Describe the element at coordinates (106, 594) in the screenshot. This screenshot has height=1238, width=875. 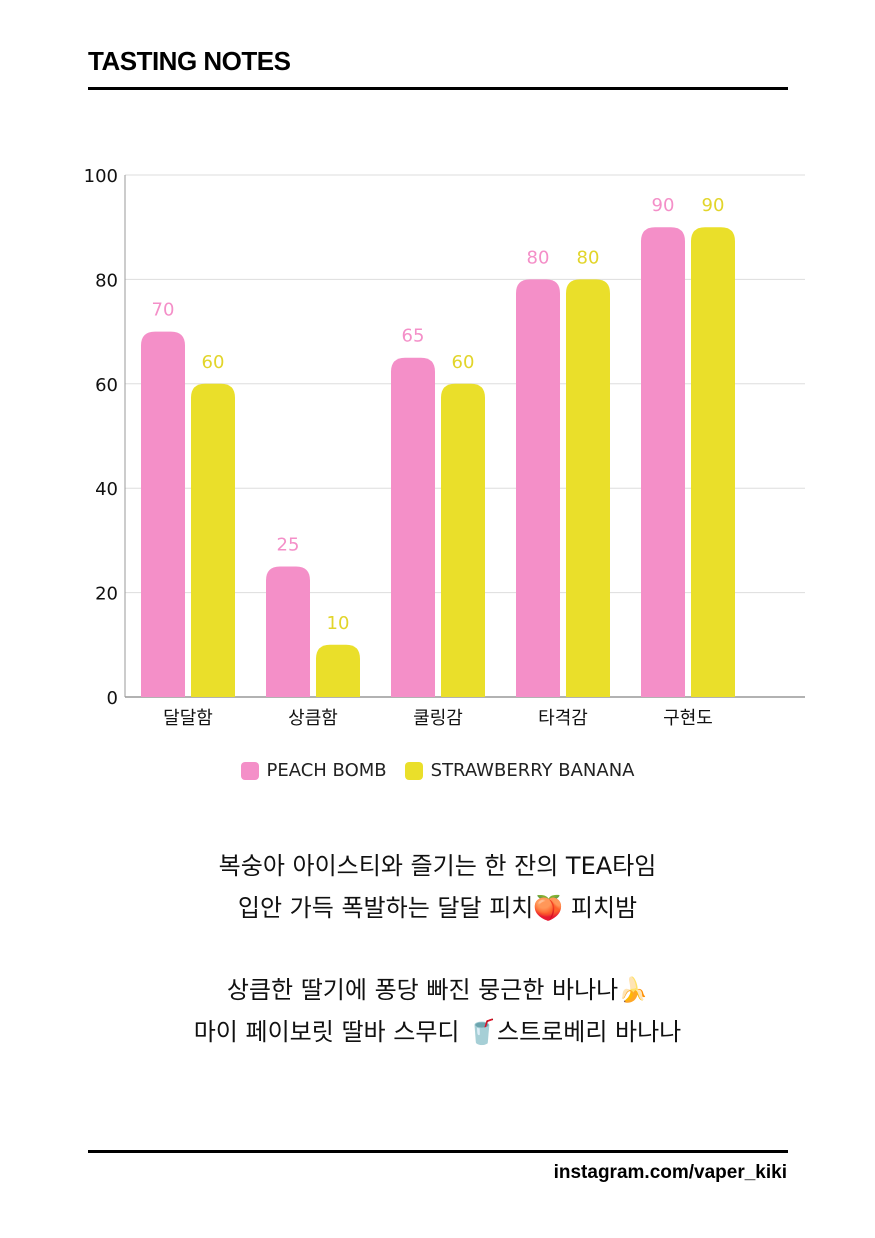
I see `y-tick-label: 20` at that location.